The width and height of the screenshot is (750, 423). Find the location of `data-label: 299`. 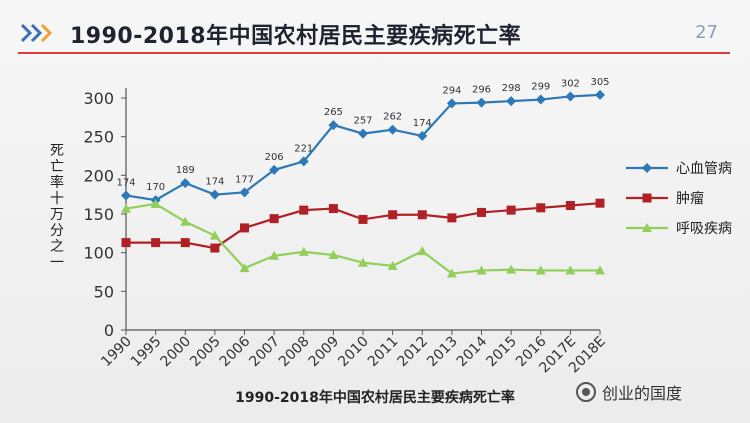

data-label: 299 is located at coordinates (540, 87).